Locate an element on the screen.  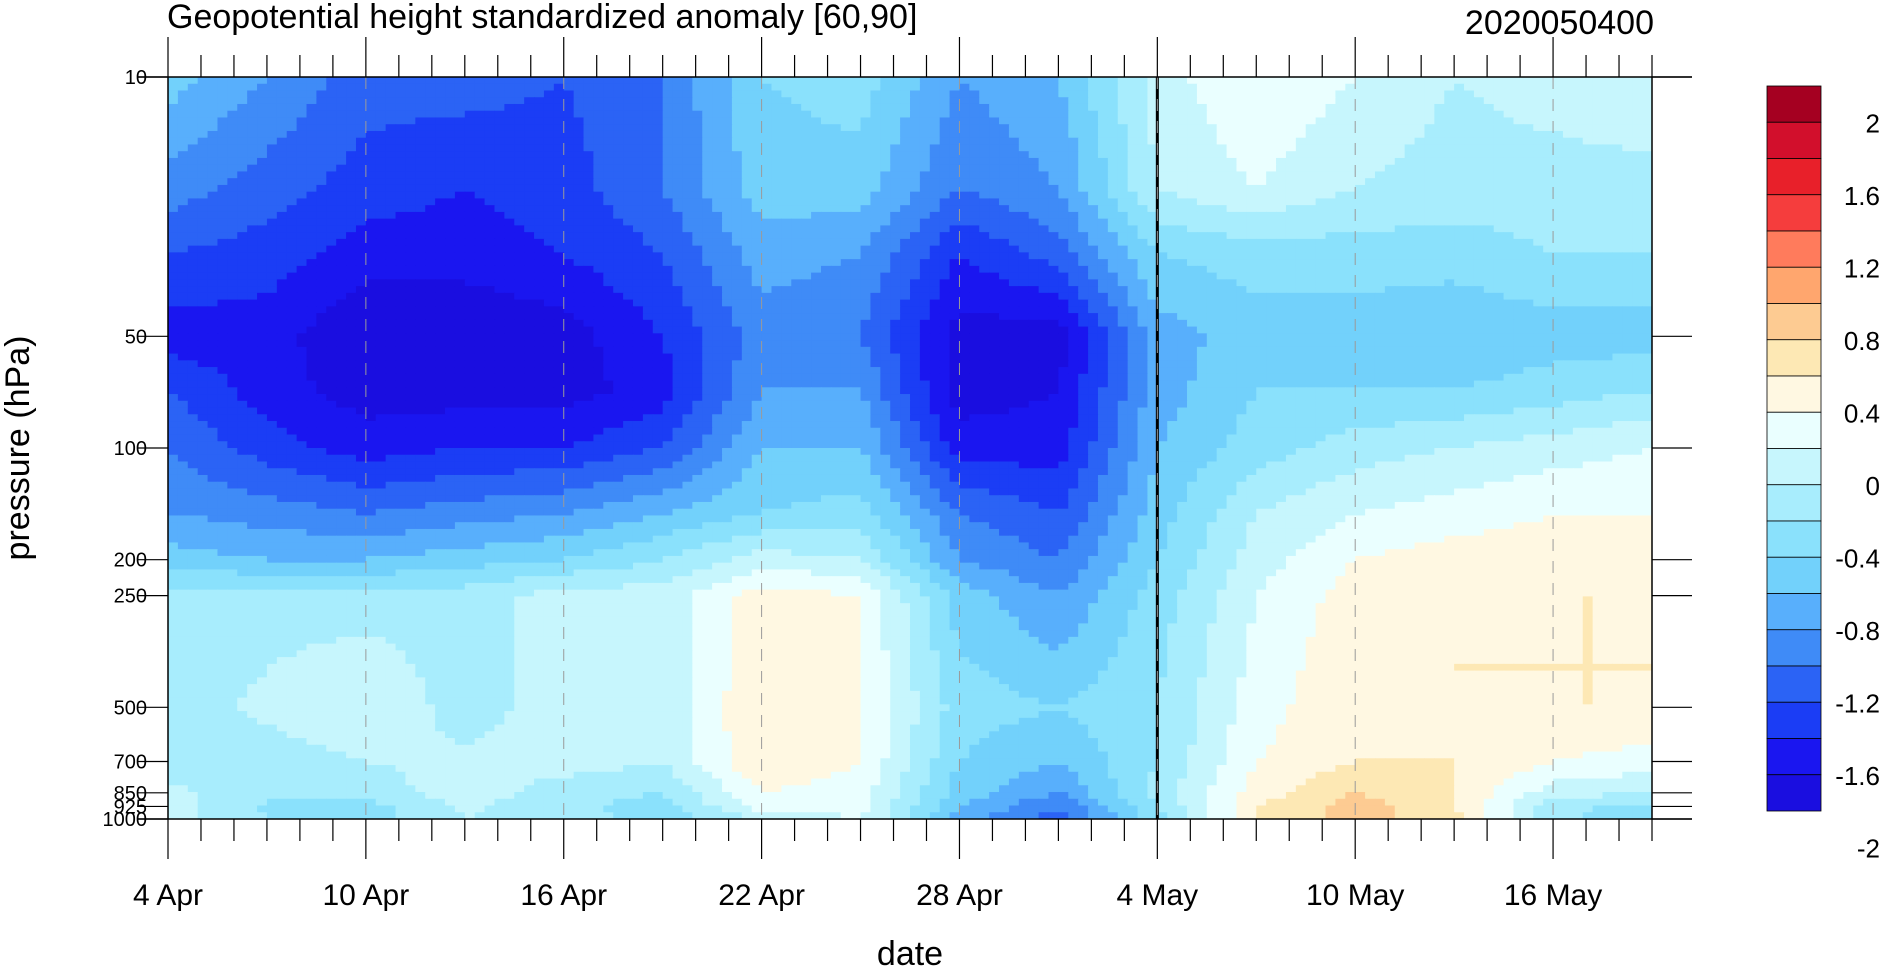
x-tick-label: 10 Apr is located at coordinates (365, 895).